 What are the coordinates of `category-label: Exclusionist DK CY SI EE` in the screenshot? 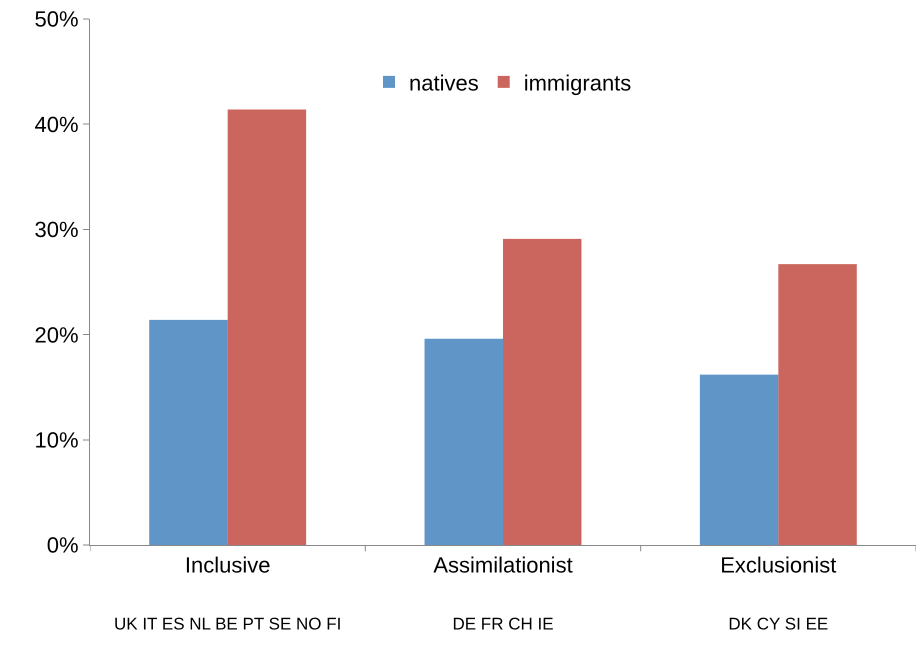 It's located at (778, 593).